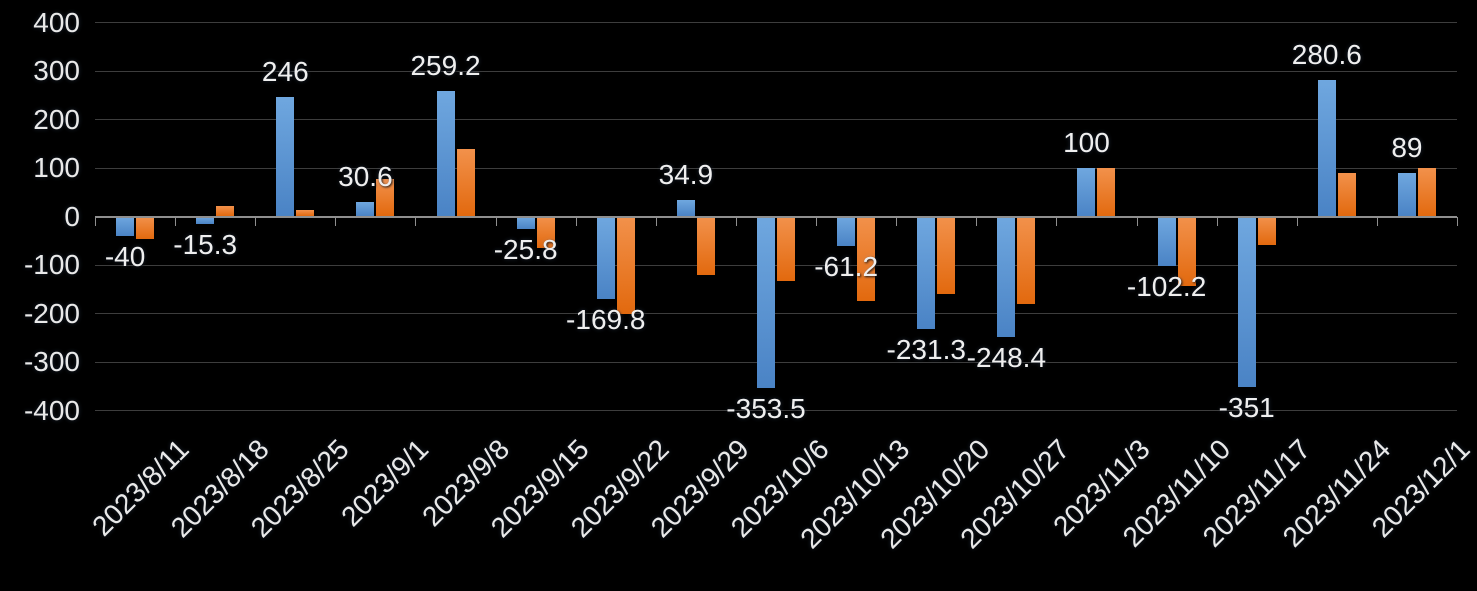 This screenshot has height=591, width=1477. What do you see at coordinates (766, 408) in the screenshot?
I see `data-label: -353.5` at bounding box center [766, 408].